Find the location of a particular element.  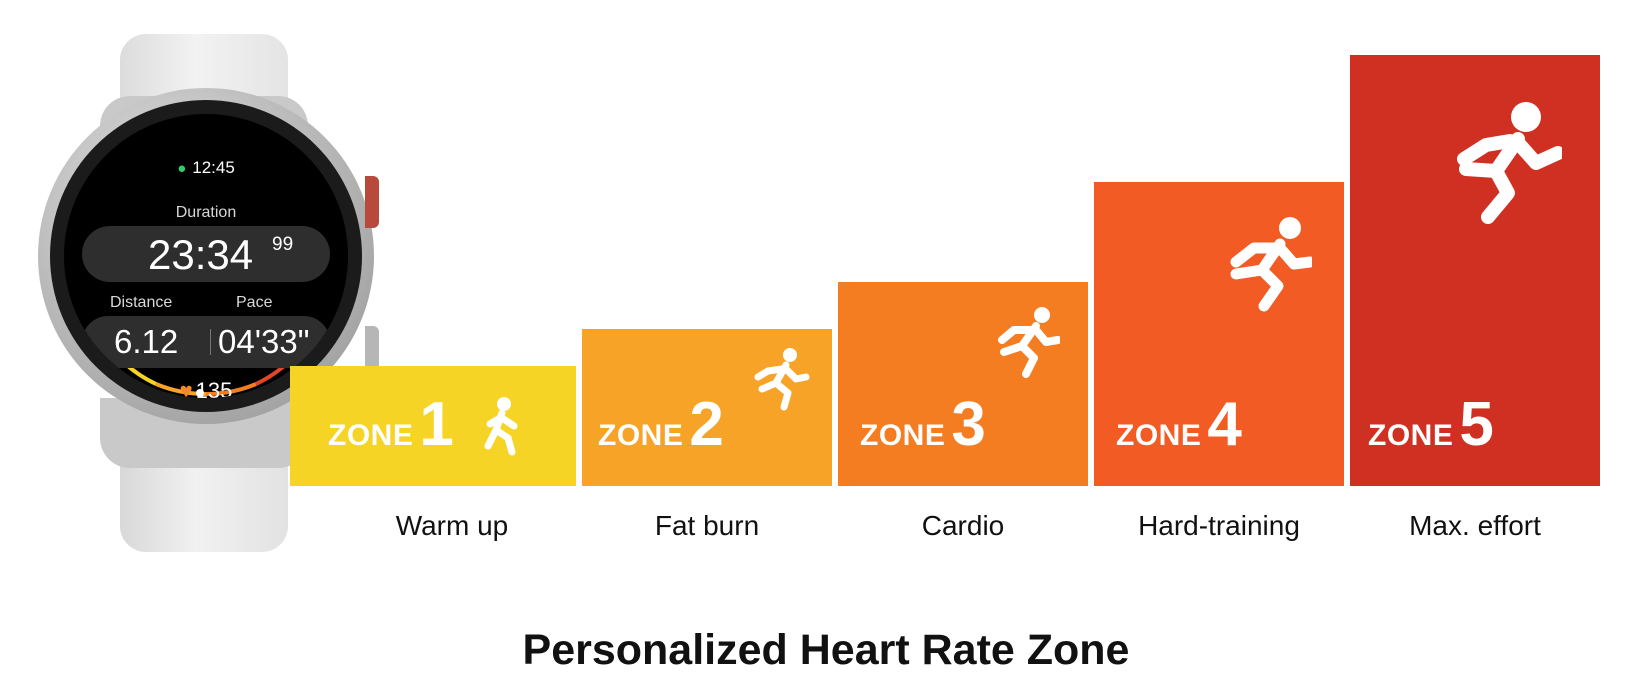

zone-2-heading: ZONE2 is located at coordinates (661, 424).